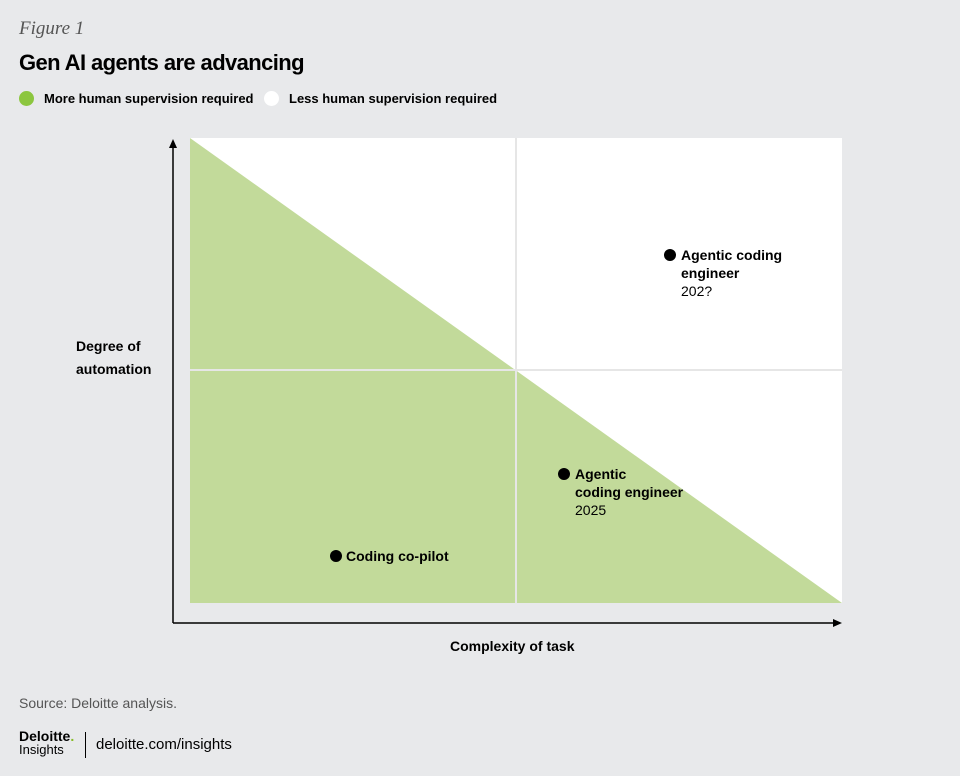  Describe the element at coordinates (113, 358) in the screenshot. I see `y-axis-label: Degree of automation` at that location.